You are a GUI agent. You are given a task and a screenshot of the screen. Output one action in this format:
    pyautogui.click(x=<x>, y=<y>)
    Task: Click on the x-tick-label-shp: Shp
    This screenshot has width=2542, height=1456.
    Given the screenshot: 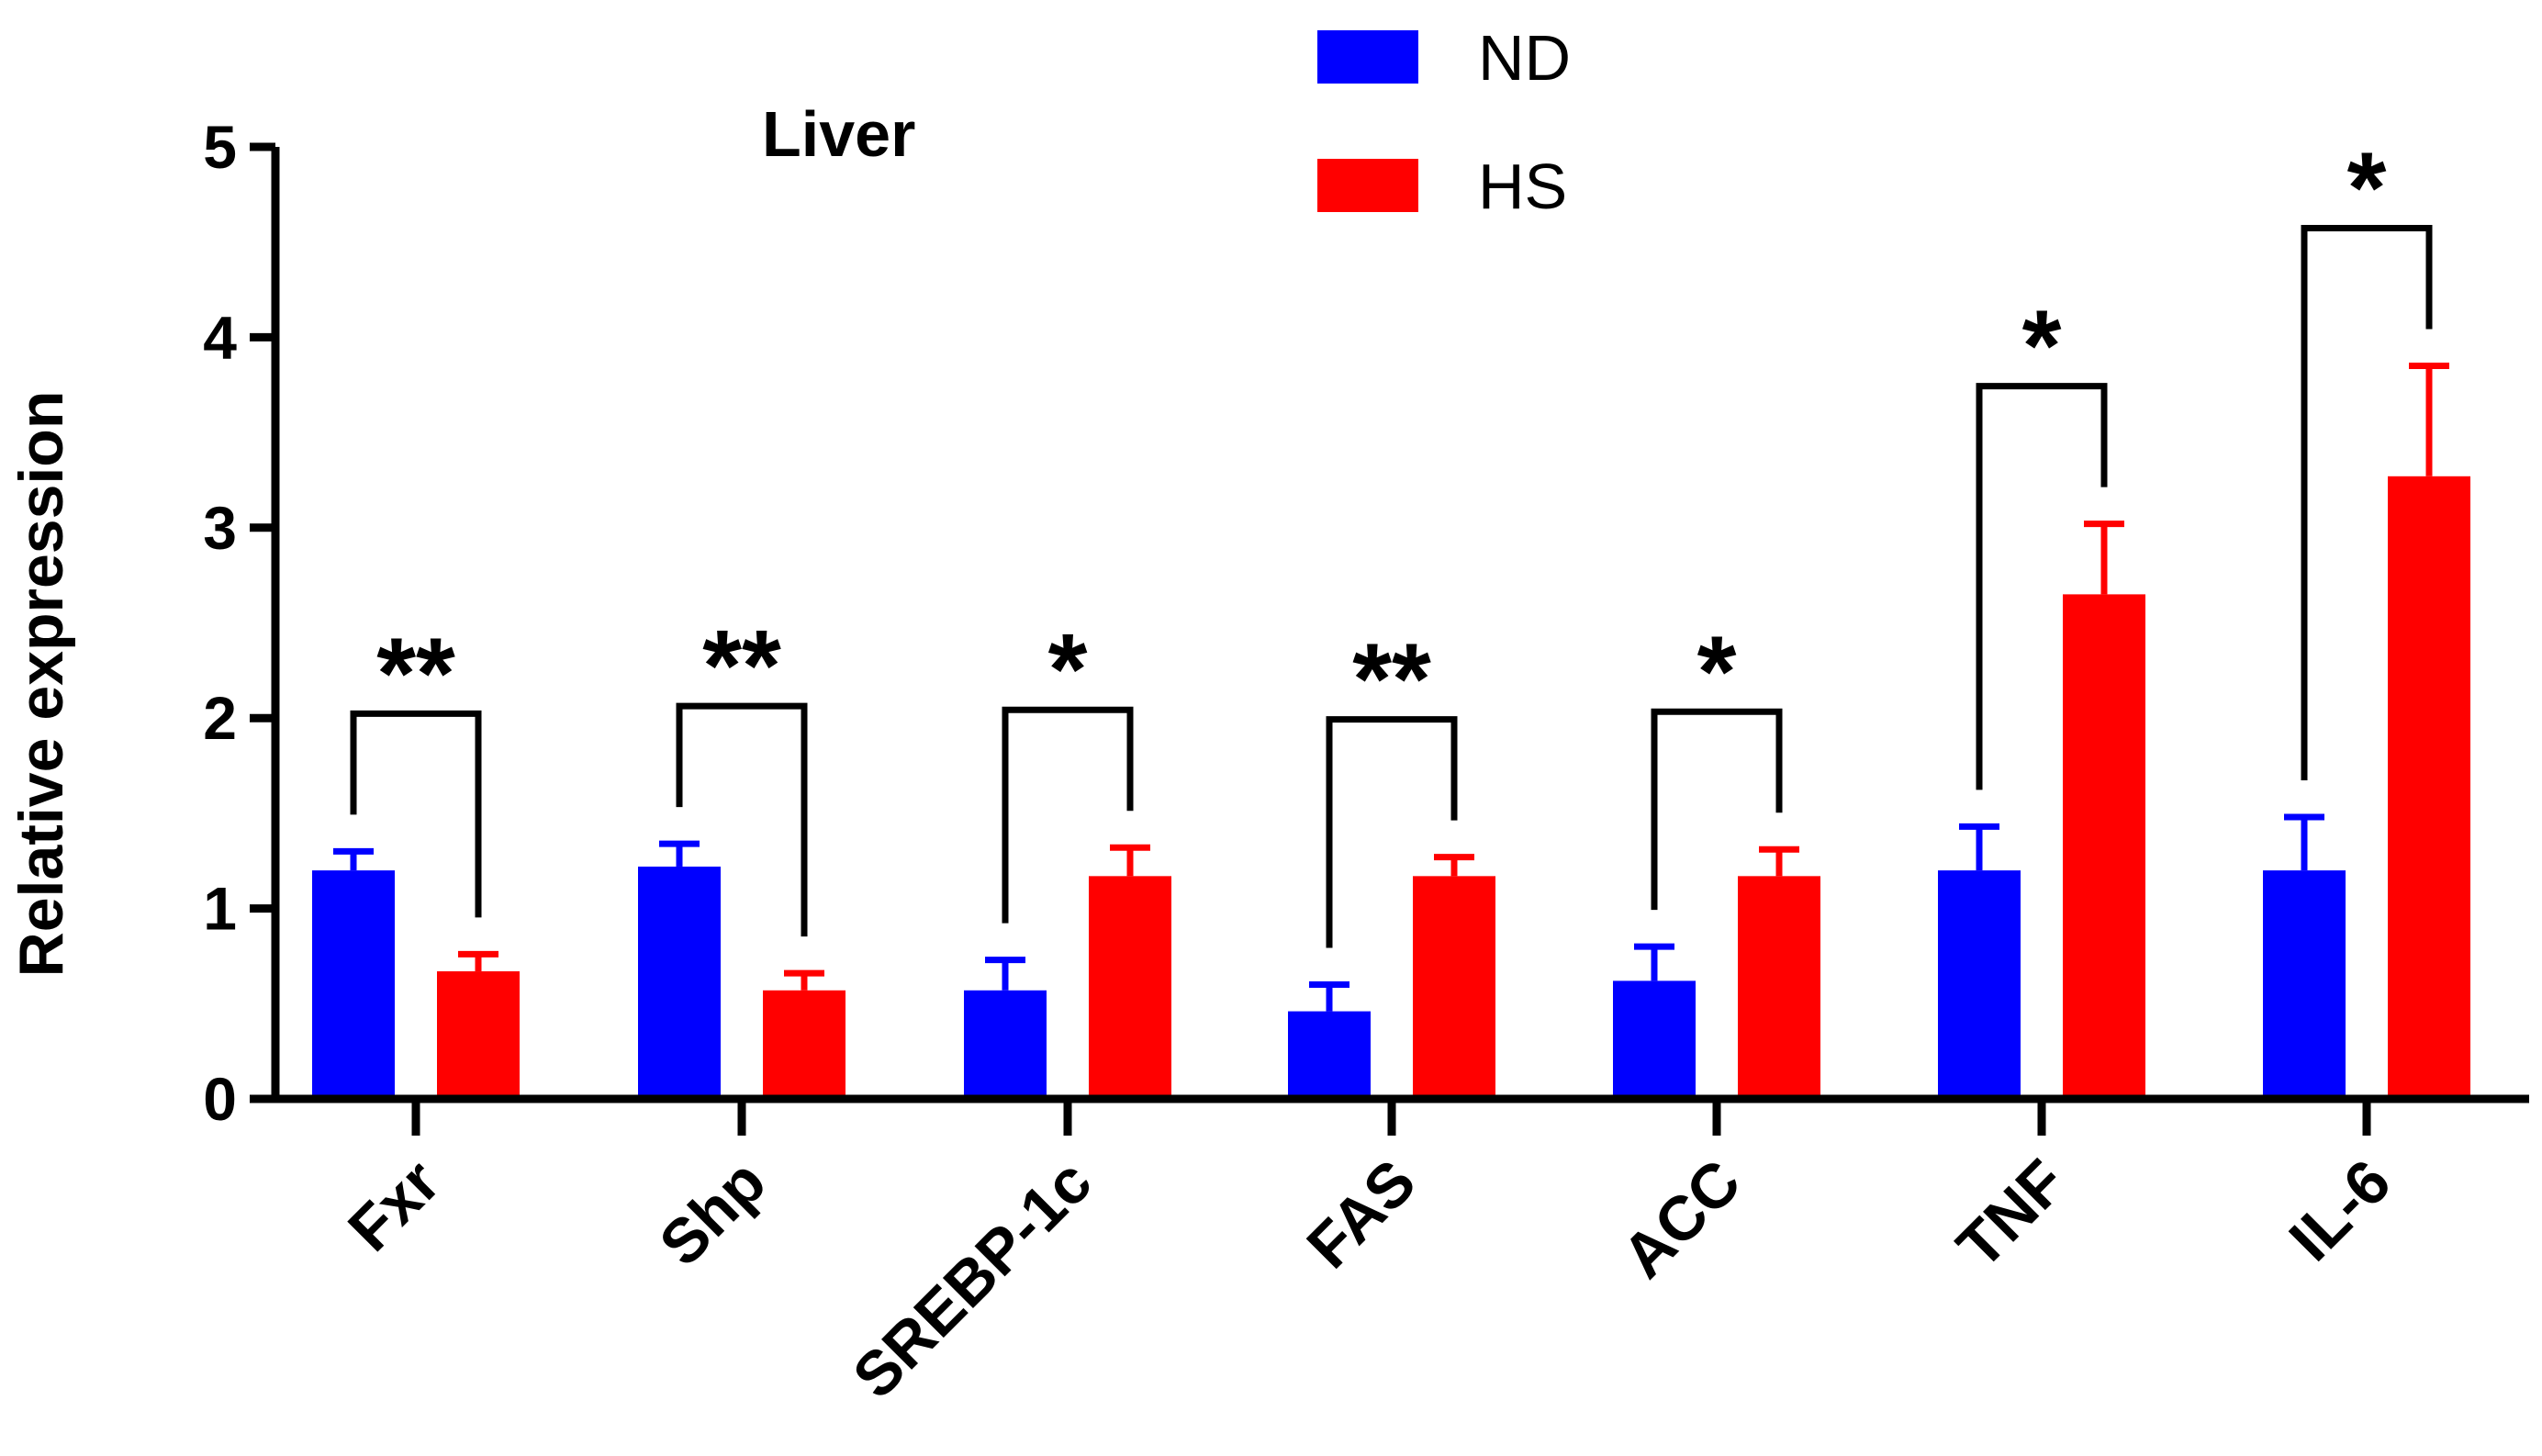 What is the action you would take?
    pyautogui.click(x=712, y=1213)
    